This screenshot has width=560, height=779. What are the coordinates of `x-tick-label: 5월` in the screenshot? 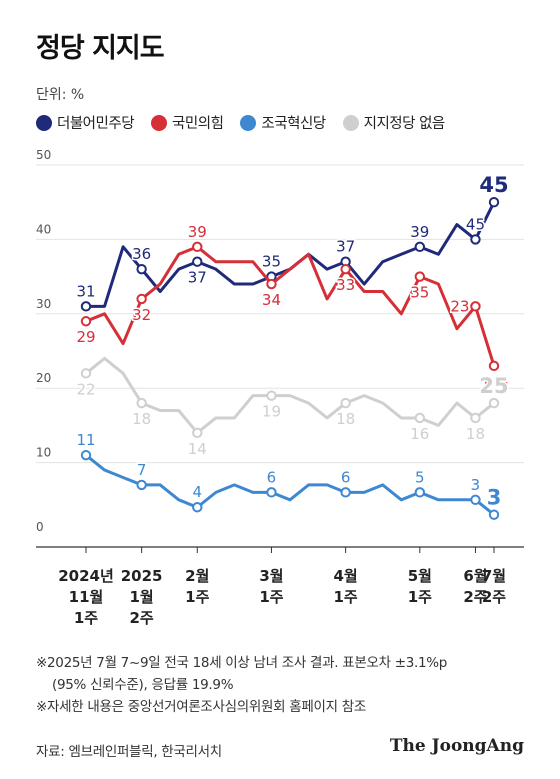 It's located at (420, 576).